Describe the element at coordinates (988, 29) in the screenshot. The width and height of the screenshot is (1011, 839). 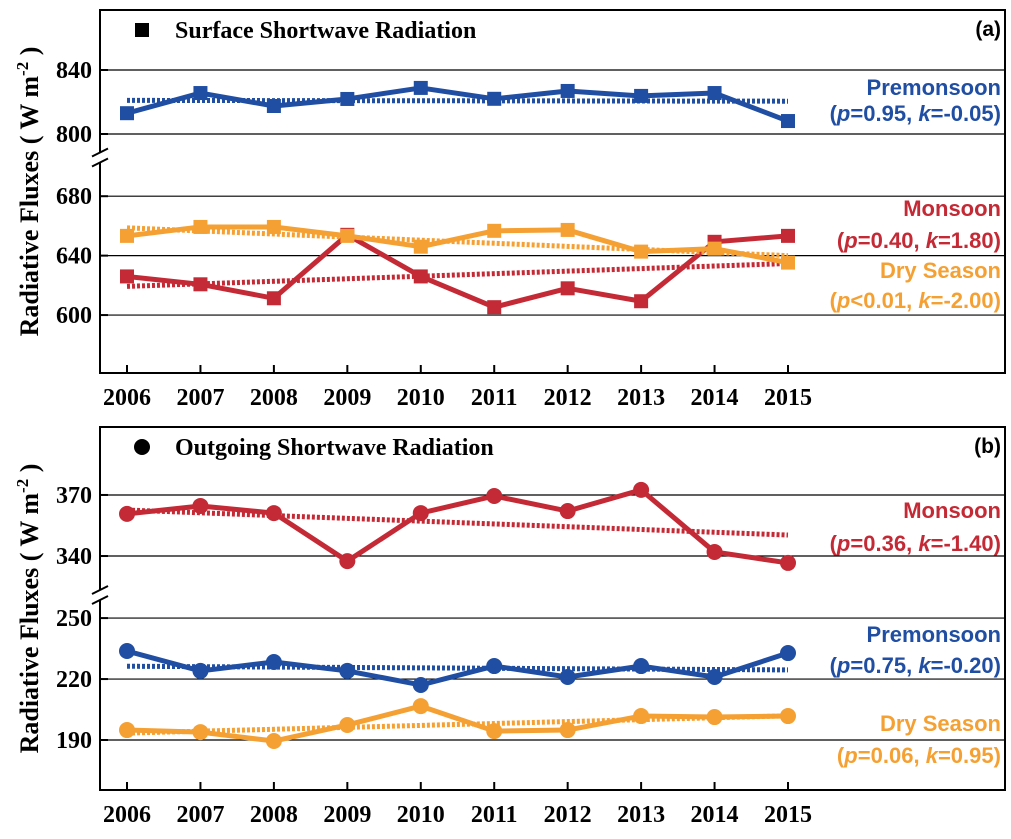
I see `panel-label: (a)` at that location.